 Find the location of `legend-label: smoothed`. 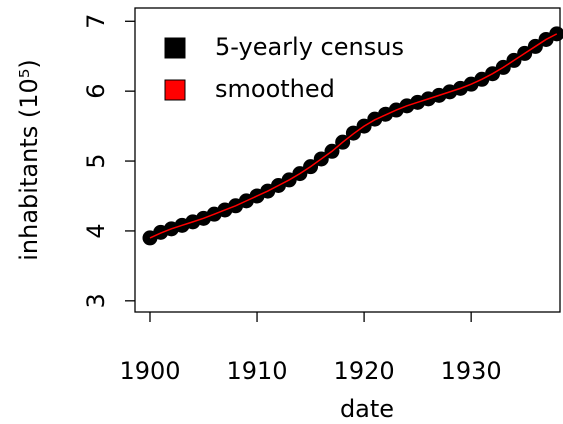

legend-label: smoothed is located at coordinates (275, 89).